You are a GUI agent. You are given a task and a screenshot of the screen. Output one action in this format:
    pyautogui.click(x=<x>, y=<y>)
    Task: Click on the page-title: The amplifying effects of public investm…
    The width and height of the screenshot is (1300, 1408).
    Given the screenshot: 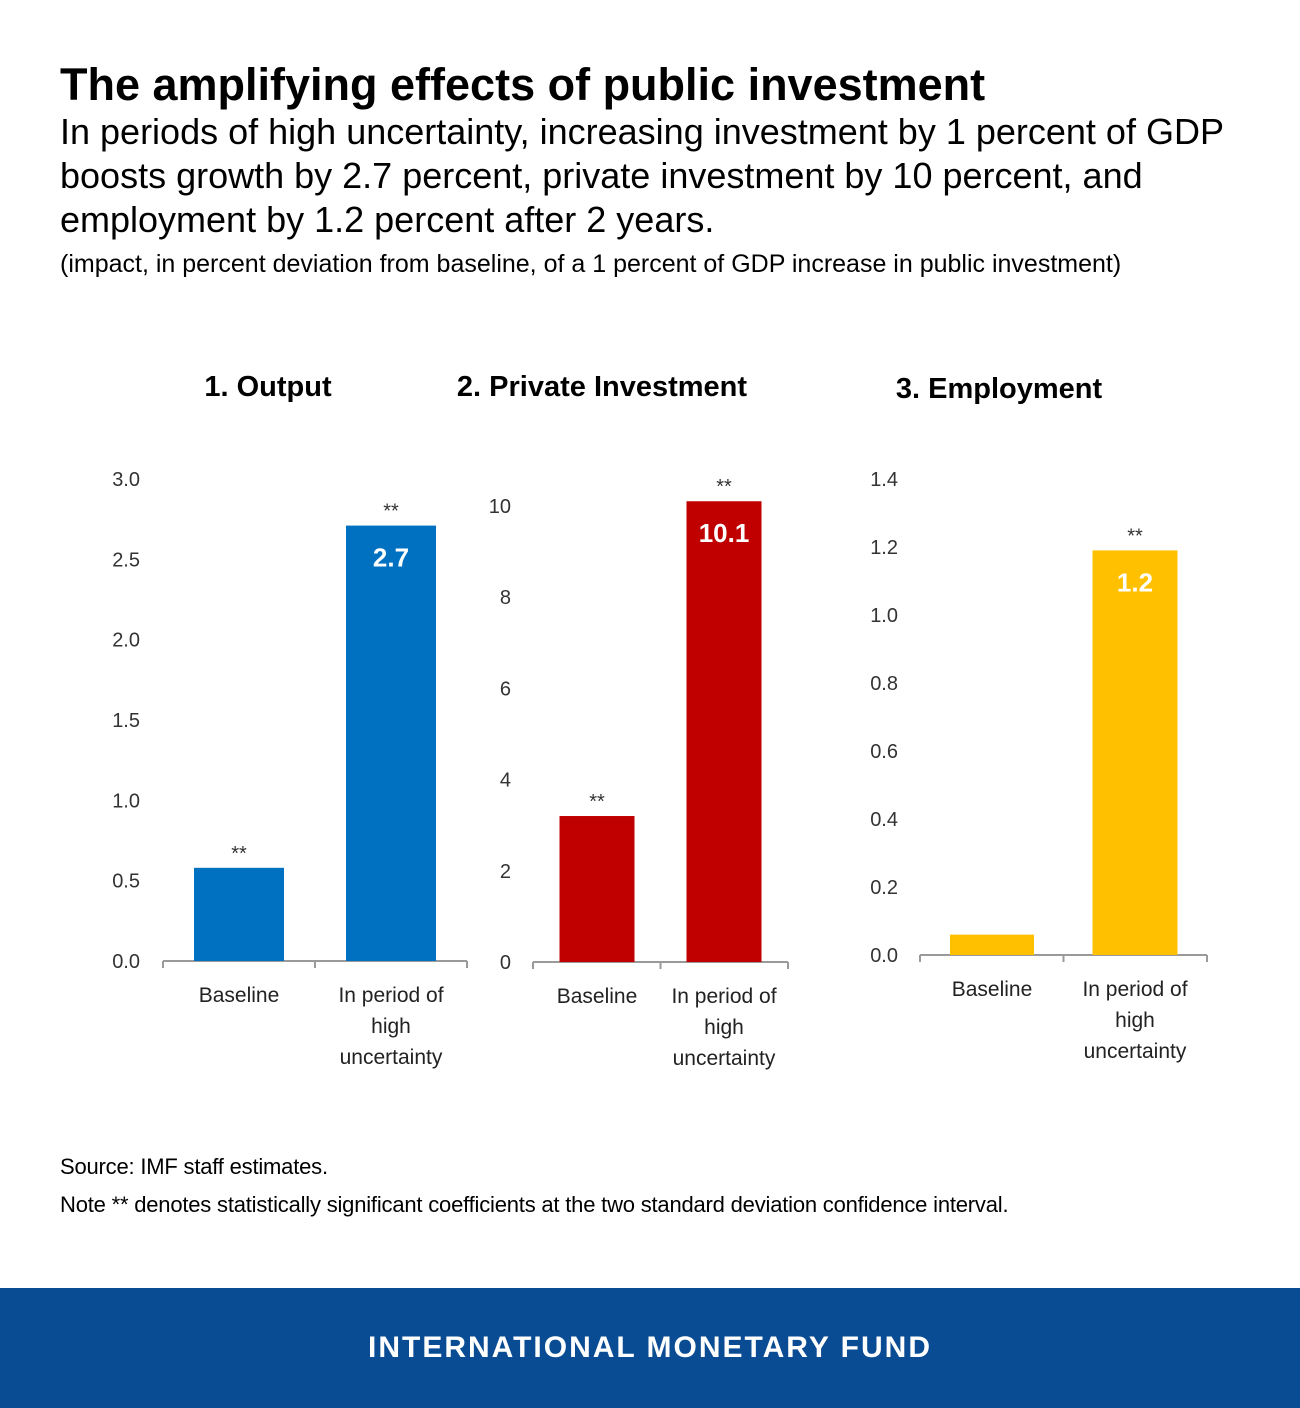 What is the action you would take?
    pyautogui.click(x=523, y=84)
    